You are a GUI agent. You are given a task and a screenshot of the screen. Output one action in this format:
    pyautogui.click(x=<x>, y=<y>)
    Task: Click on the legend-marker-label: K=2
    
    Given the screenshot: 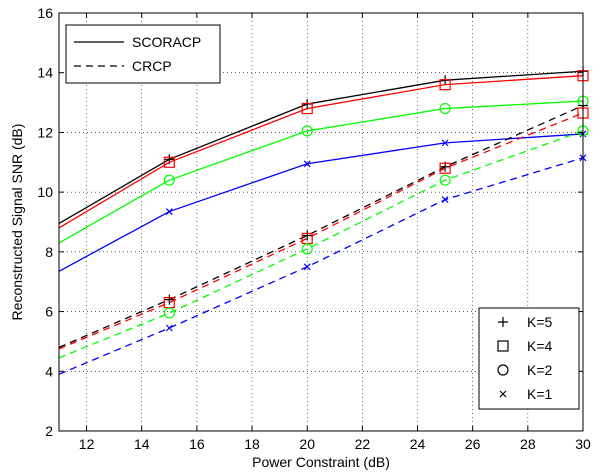 What is the action you would take?
    pyautogui.click(x=540, y=370)
    